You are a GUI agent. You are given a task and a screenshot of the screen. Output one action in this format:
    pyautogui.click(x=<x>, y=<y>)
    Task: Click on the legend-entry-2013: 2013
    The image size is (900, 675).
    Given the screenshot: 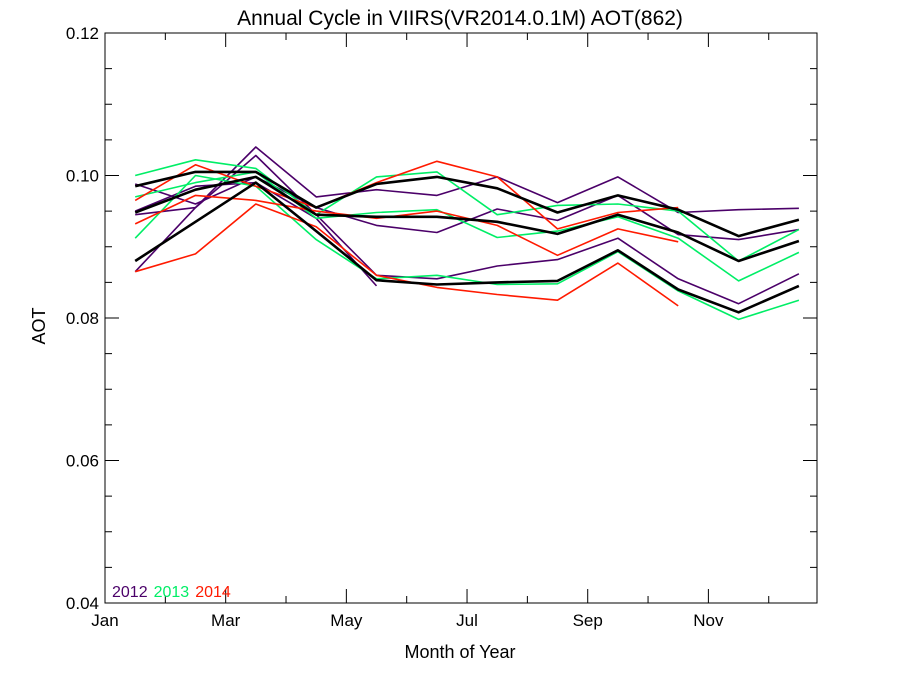 What is the action you would take?
    pyautogui.click(x=172, y=592)
    